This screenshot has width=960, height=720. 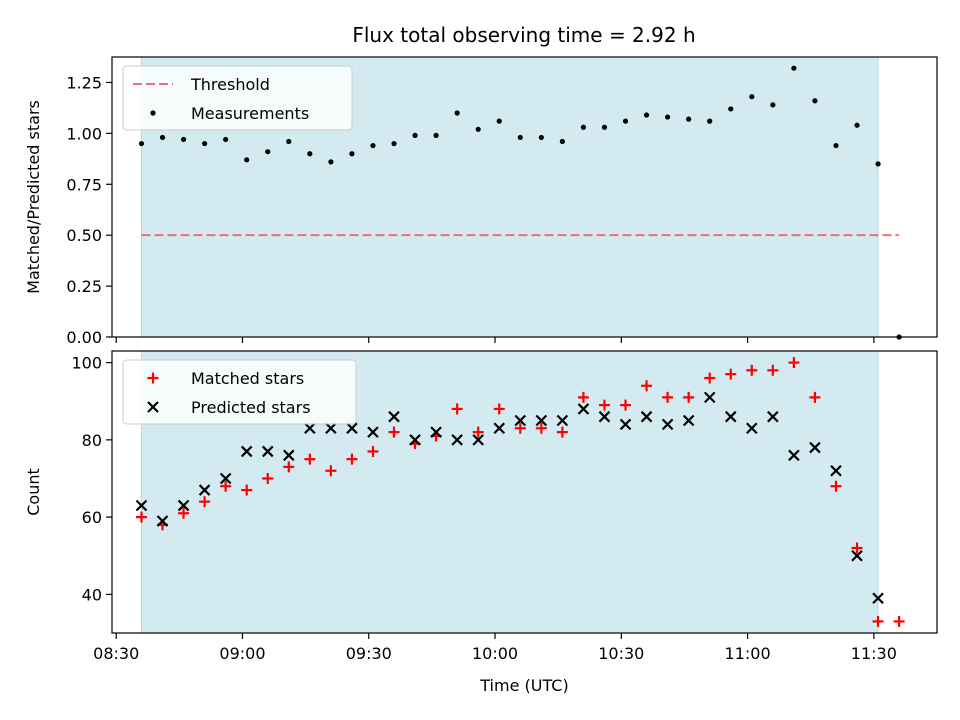 What do you see at coordinates (495, 653) in the screenshot?
I see `x-tick-label: 10:00` at bounding box center [495, 653].